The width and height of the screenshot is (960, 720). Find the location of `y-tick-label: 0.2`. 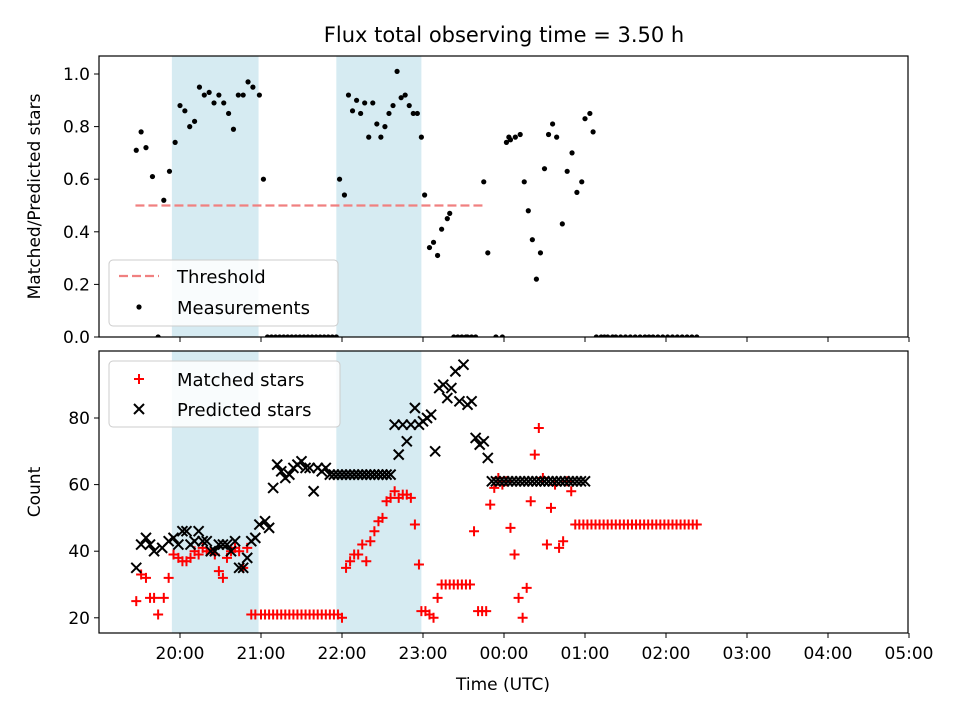

y-tick-label: 0.2 is located at coordinates (76, 285).